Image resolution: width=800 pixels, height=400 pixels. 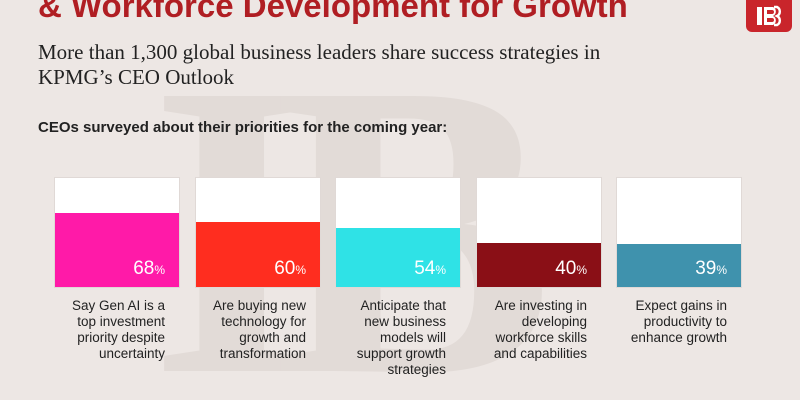 I want to click on bar-card: 68%, so click(x=117, y=232).